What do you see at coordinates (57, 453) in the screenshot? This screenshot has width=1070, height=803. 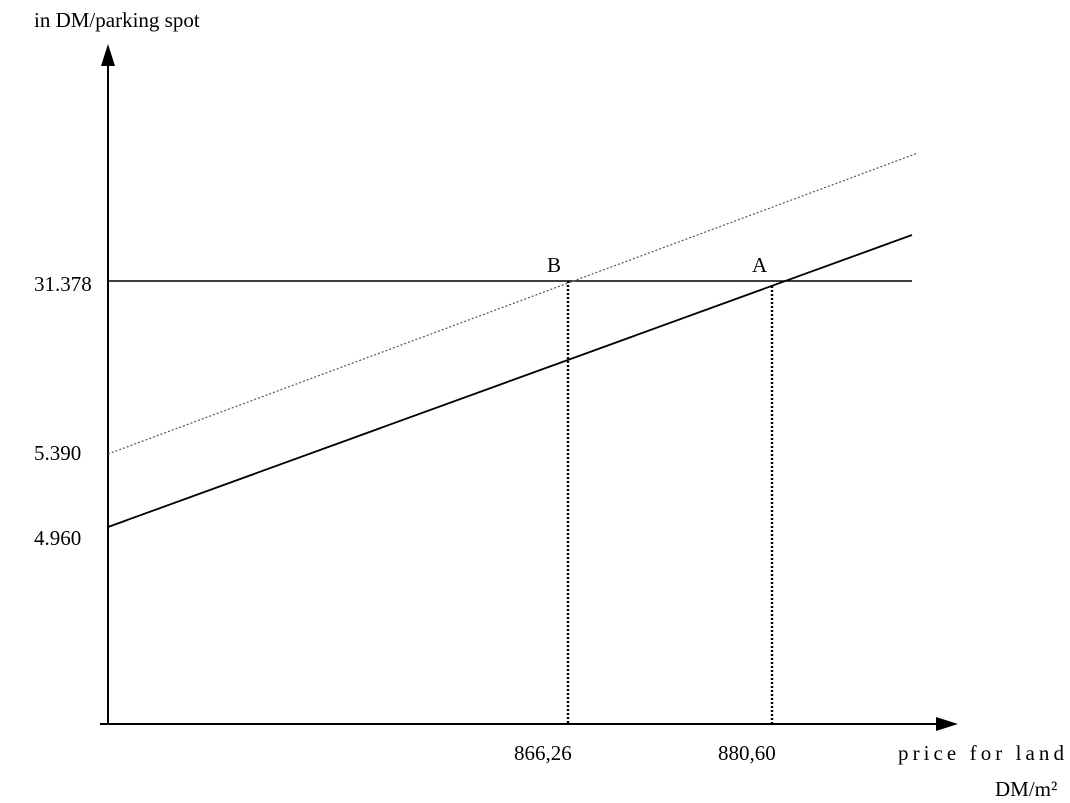 I see `y-tick-label: 5.390` at bounding box center [57, 453].